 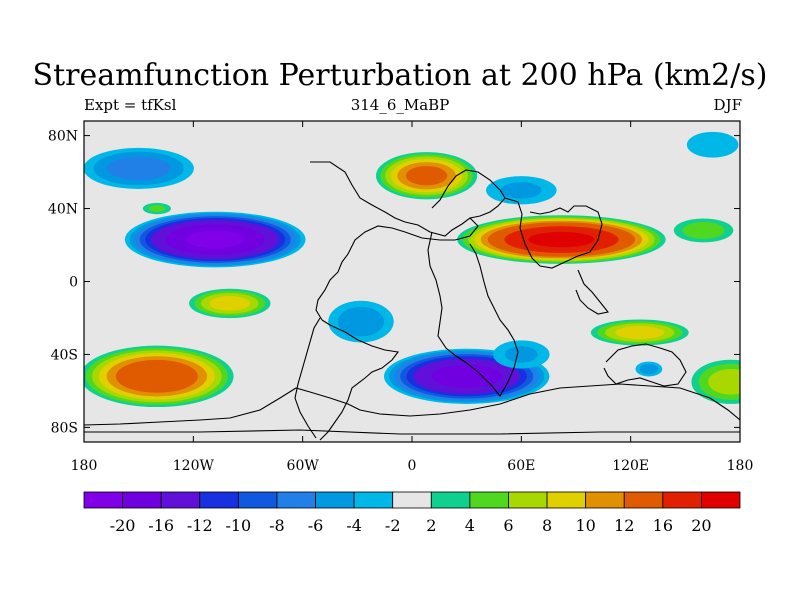 What do you see at coordinates (592, 292) in the screenshot?
I see `southeast-asia-coast` at bounding box center [592, 292].